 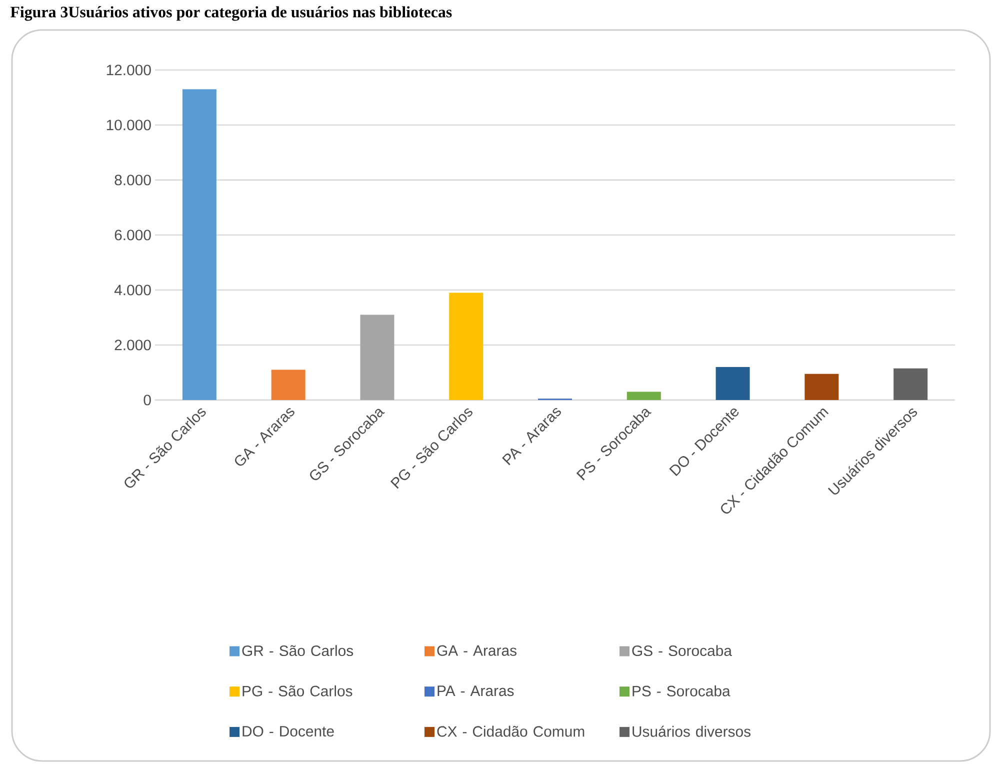 I want to click on y-tick-label: 8.000, so click(x=132, y=180).